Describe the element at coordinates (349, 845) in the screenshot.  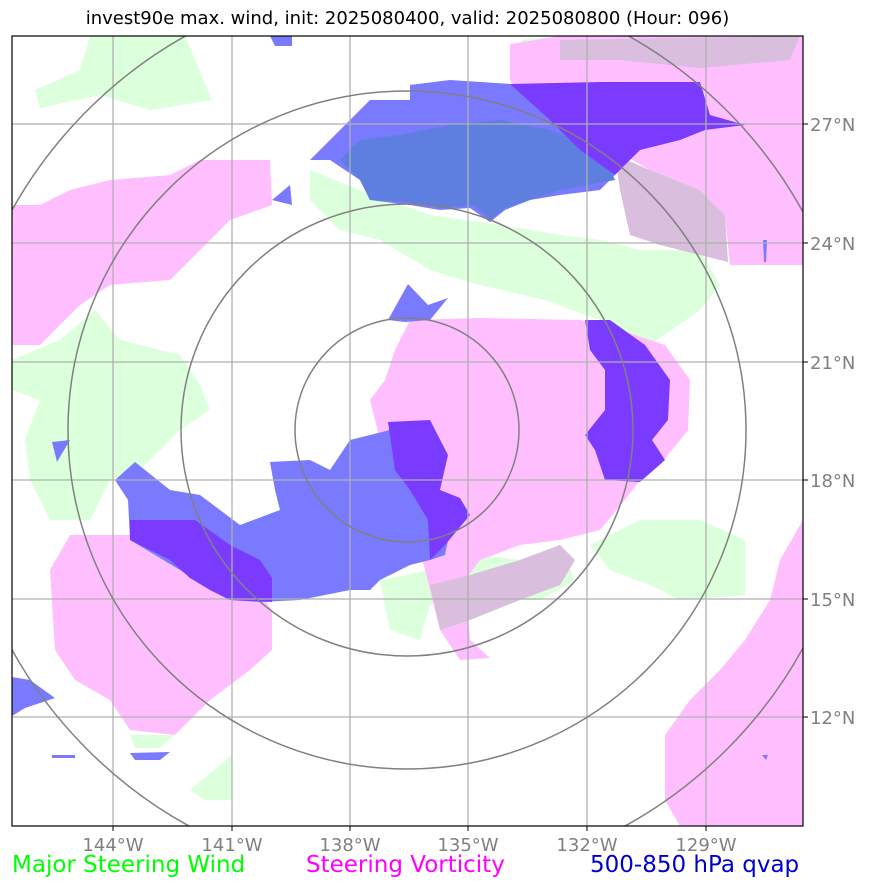
I see `lon-label: 138°W` at that location.